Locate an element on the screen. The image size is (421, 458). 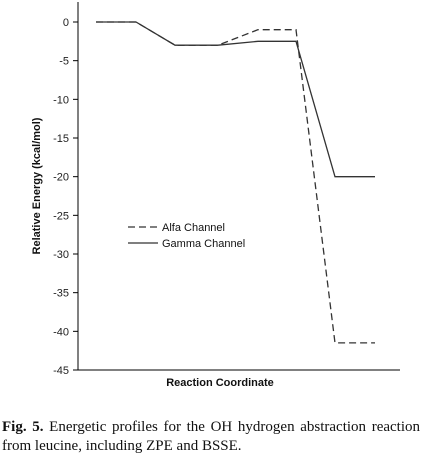
legend-label: Alfa Channel is located at coordinates (193, 228).